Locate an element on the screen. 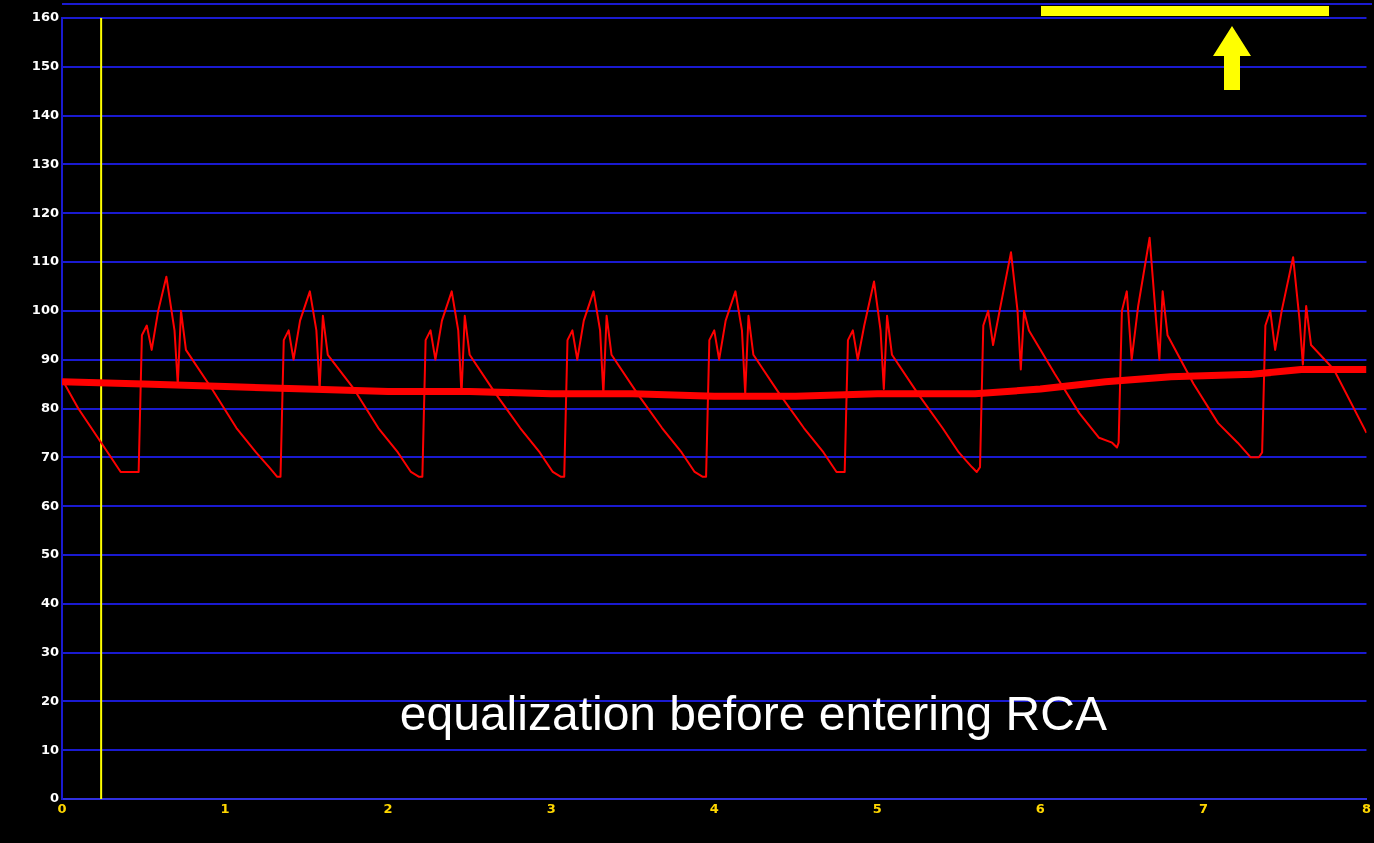 The image size is (1374, 843). y-tick-label: 50 is located at coordinates (49, 554).